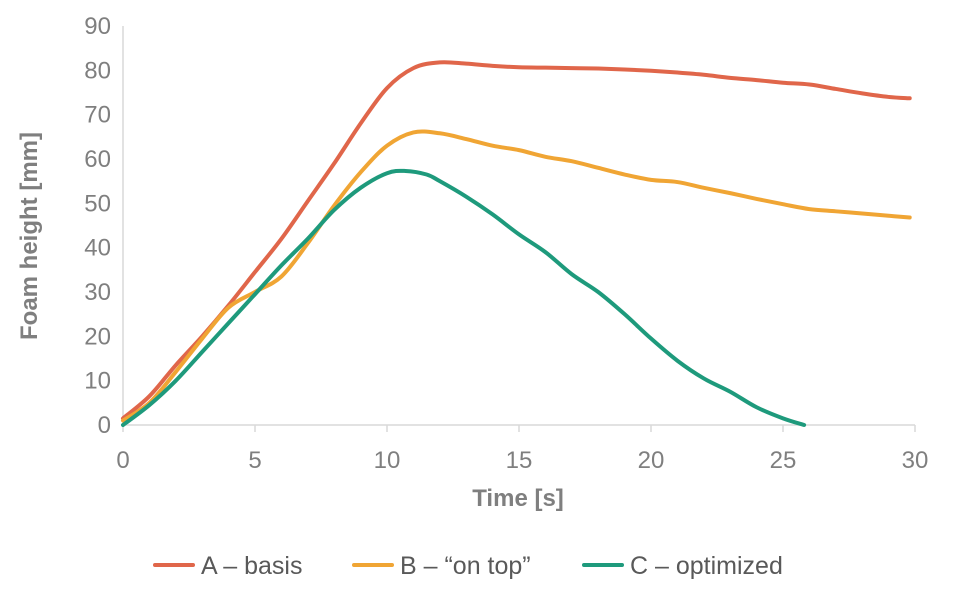 Image resolution: width=954 pixels, height=599 pixels. What do you see at coordinates (518, 498) in the screenshot?
I see `x-axis-title: Time [s]` at bounding box center [518, 498].